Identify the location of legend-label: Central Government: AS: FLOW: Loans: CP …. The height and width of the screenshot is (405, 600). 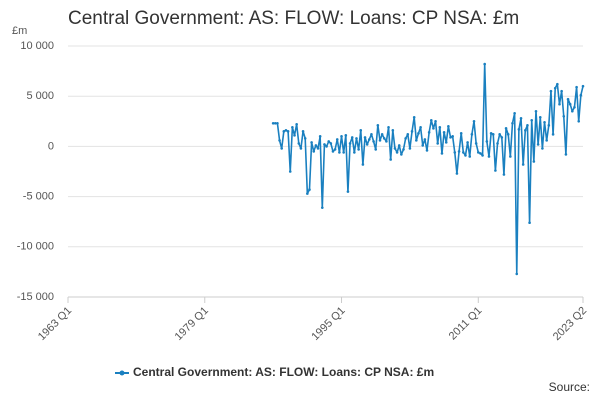
(283, 372).